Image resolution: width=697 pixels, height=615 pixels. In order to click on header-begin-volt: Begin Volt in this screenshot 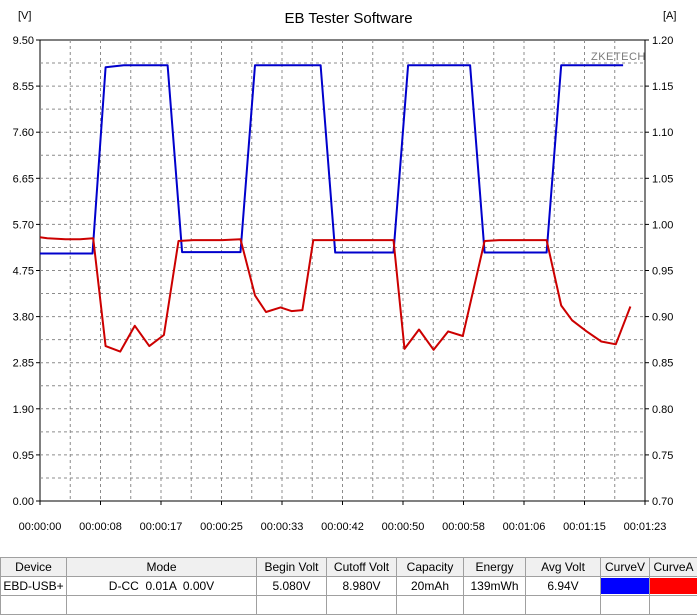, I will do `click(292, 567)`.